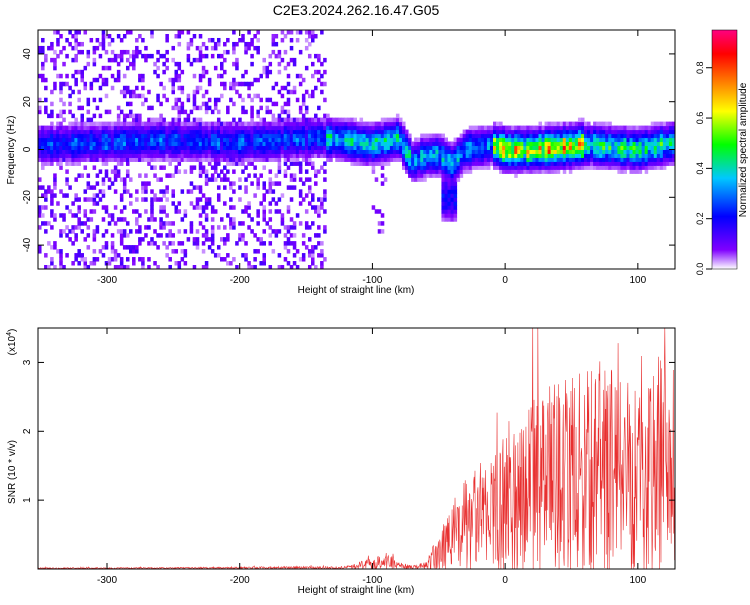 This screenshot has height=605, width=750. Describe the element at coordinates (240, 280) in the screenshot. I see `x-tick-label: -200` at that location.